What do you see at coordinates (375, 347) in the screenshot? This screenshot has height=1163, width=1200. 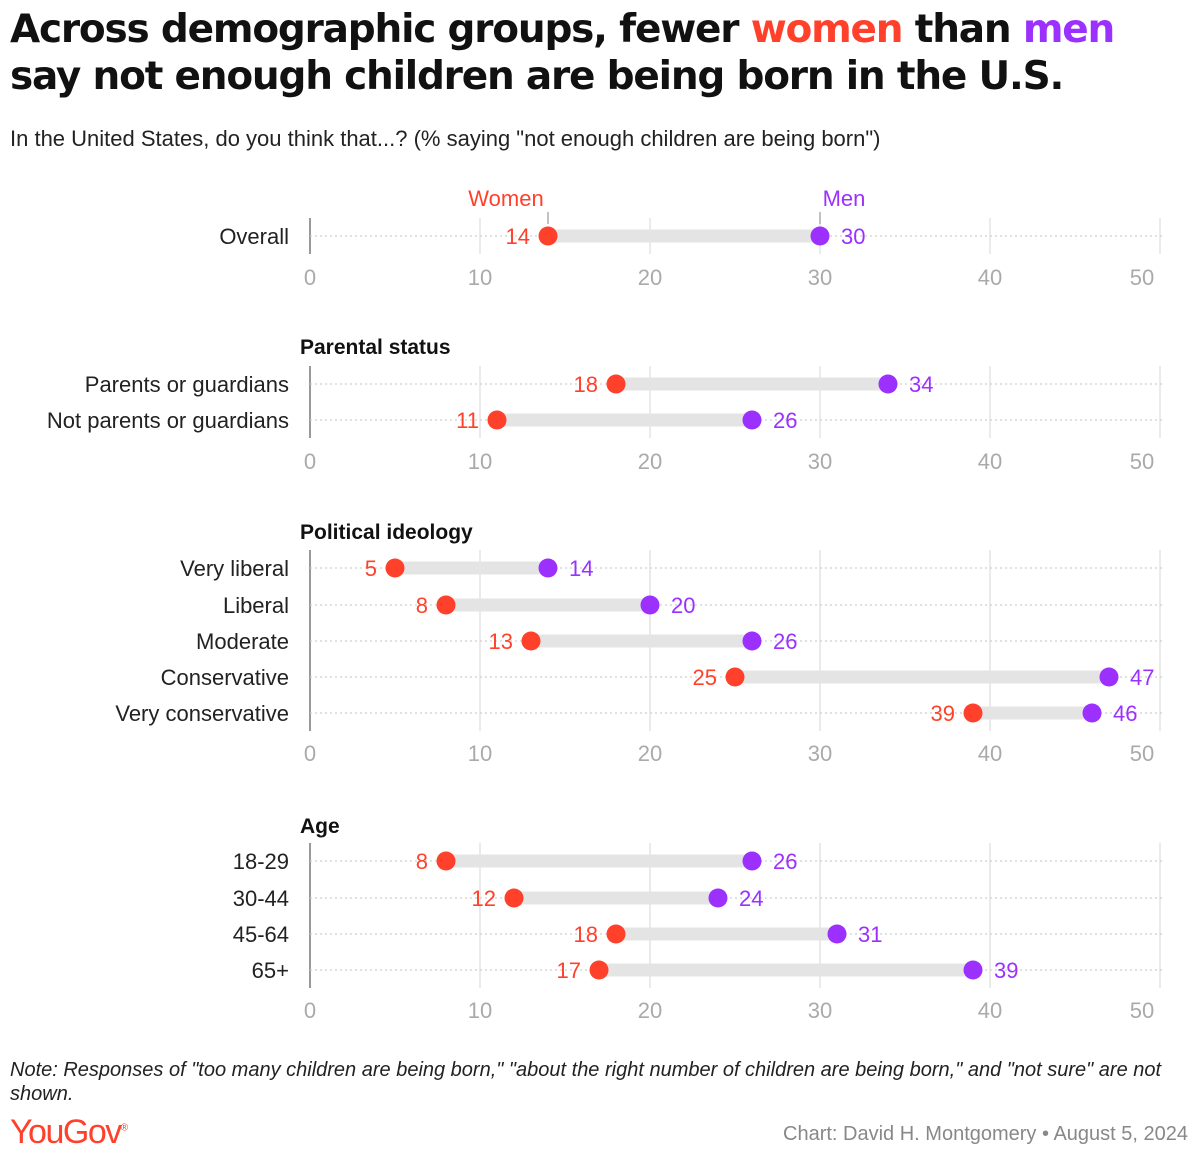 I see `group-header: Parental status` at bounding box center [375, 347].